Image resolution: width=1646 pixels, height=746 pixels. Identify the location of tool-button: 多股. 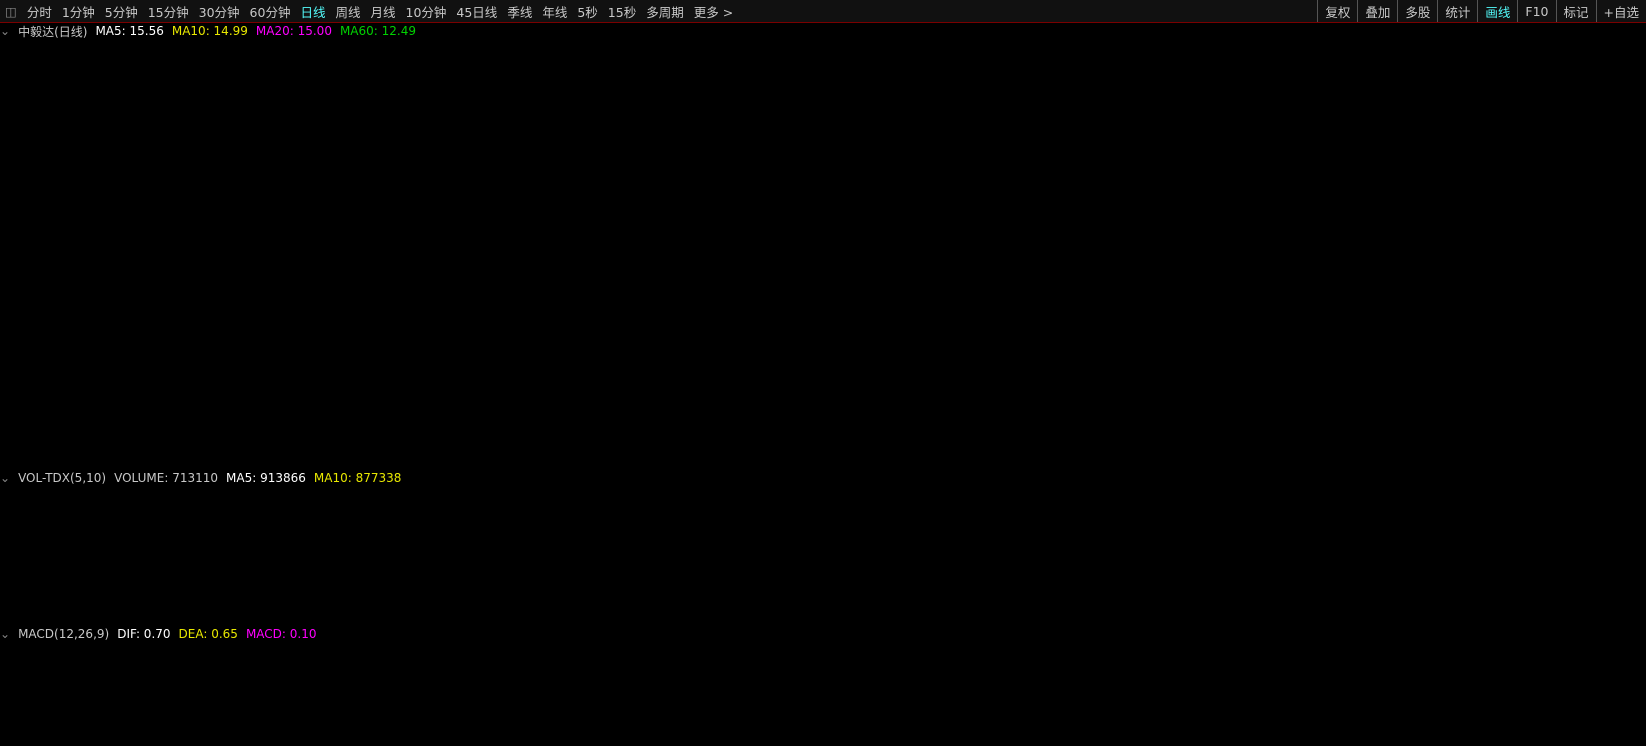
(1417, 11).